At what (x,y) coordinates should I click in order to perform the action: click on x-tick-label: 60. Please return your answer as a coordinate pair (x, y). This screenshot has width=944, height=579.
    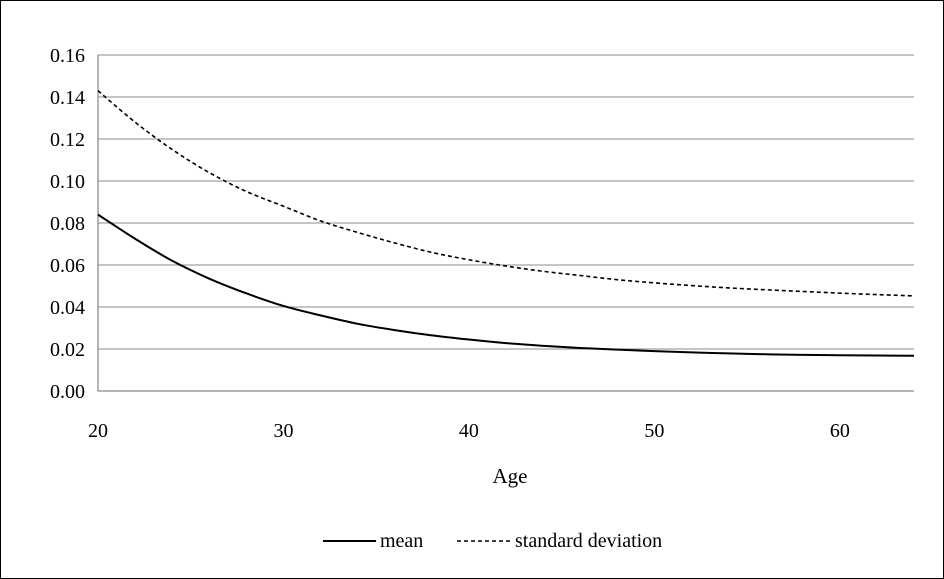
    Looking at the image, I should click on (840, 431).